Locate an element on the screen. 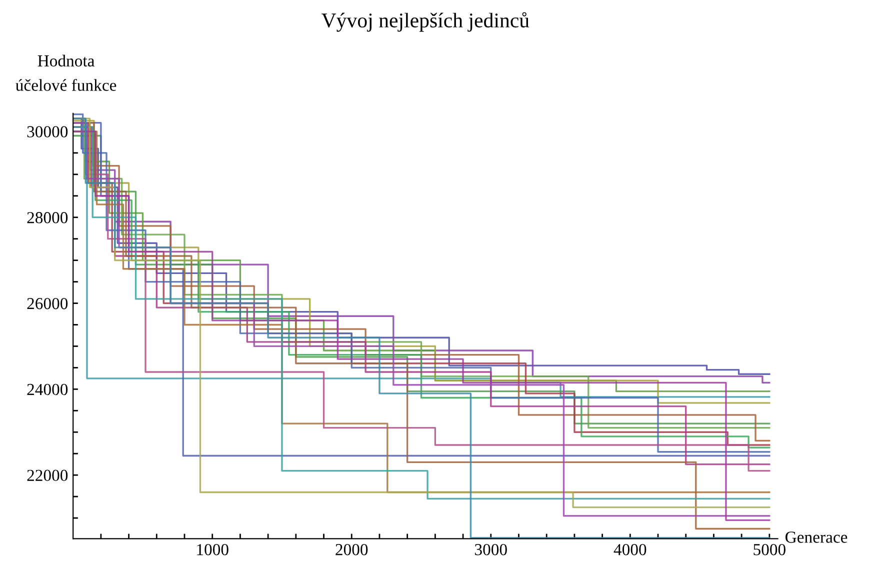 The height and width of the screenshot is (567, 870). x-tick-label: 5000 is located at coordinates (770, 550).